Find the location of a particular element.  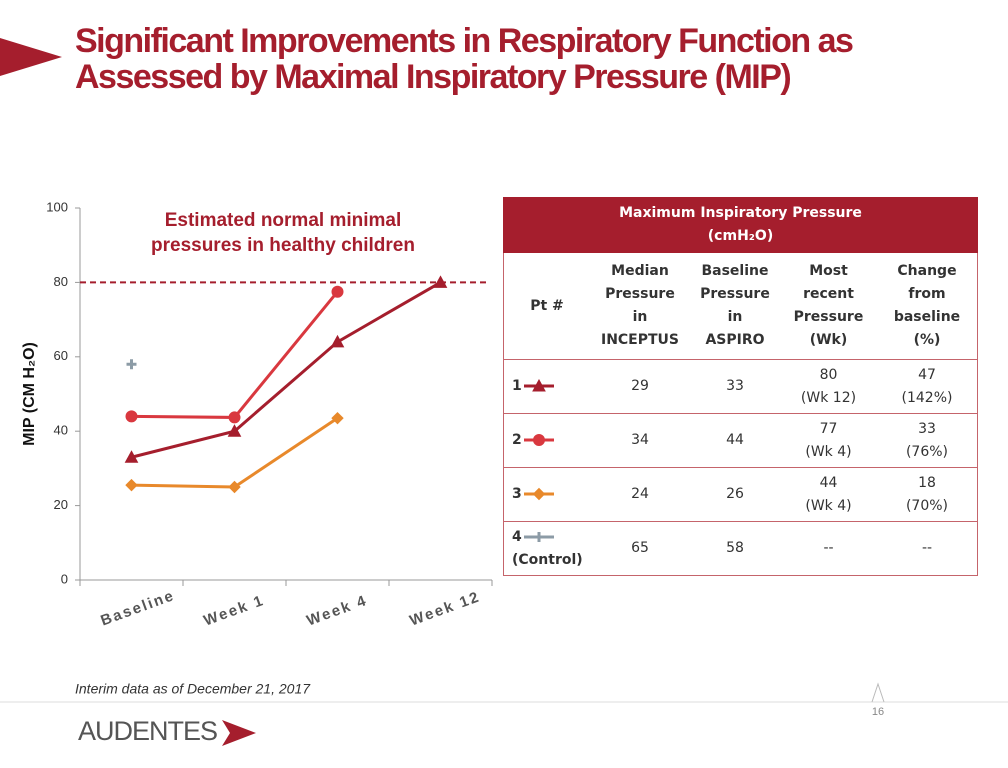

cell-text: 77 is located at coordinates (828, 428).